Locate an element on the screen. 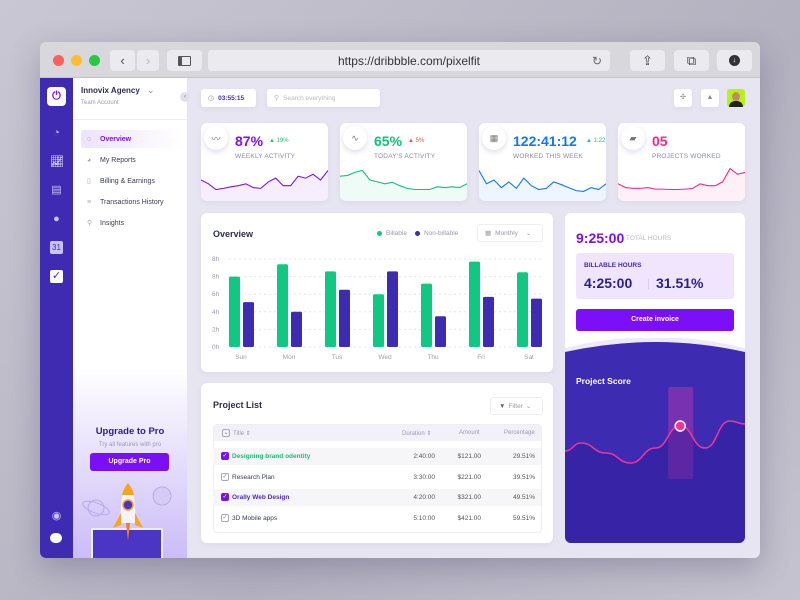 Image resolution: width=800 pixels, height=600 pixels. file-icon: ▤ is located at coordinates (56, 190).